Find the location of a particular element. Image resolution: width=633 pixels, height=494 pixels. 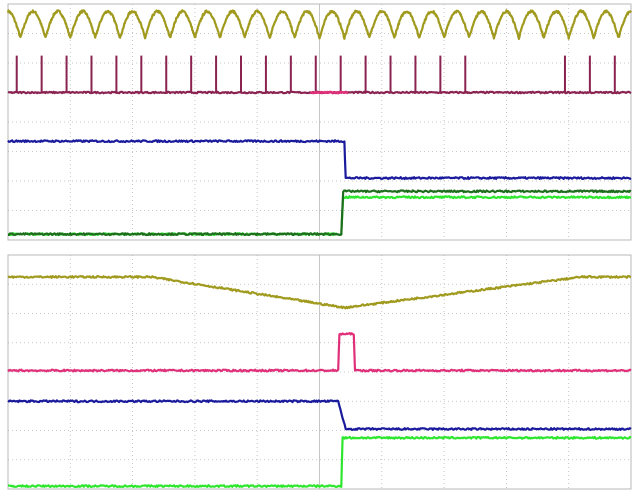

series-bright_green-trace is located at coordinates (319, 461).